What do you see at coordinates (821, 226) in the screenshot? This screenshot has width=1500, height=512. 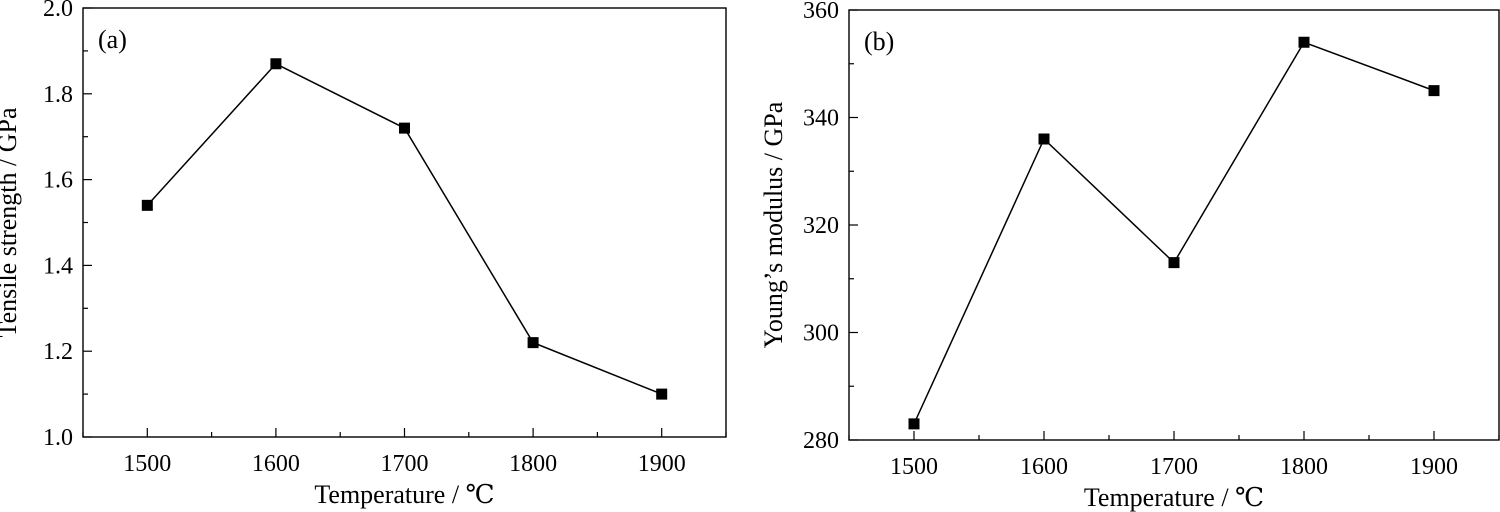 I see `y-tick-label: 320` at bounding box center [821, 226].